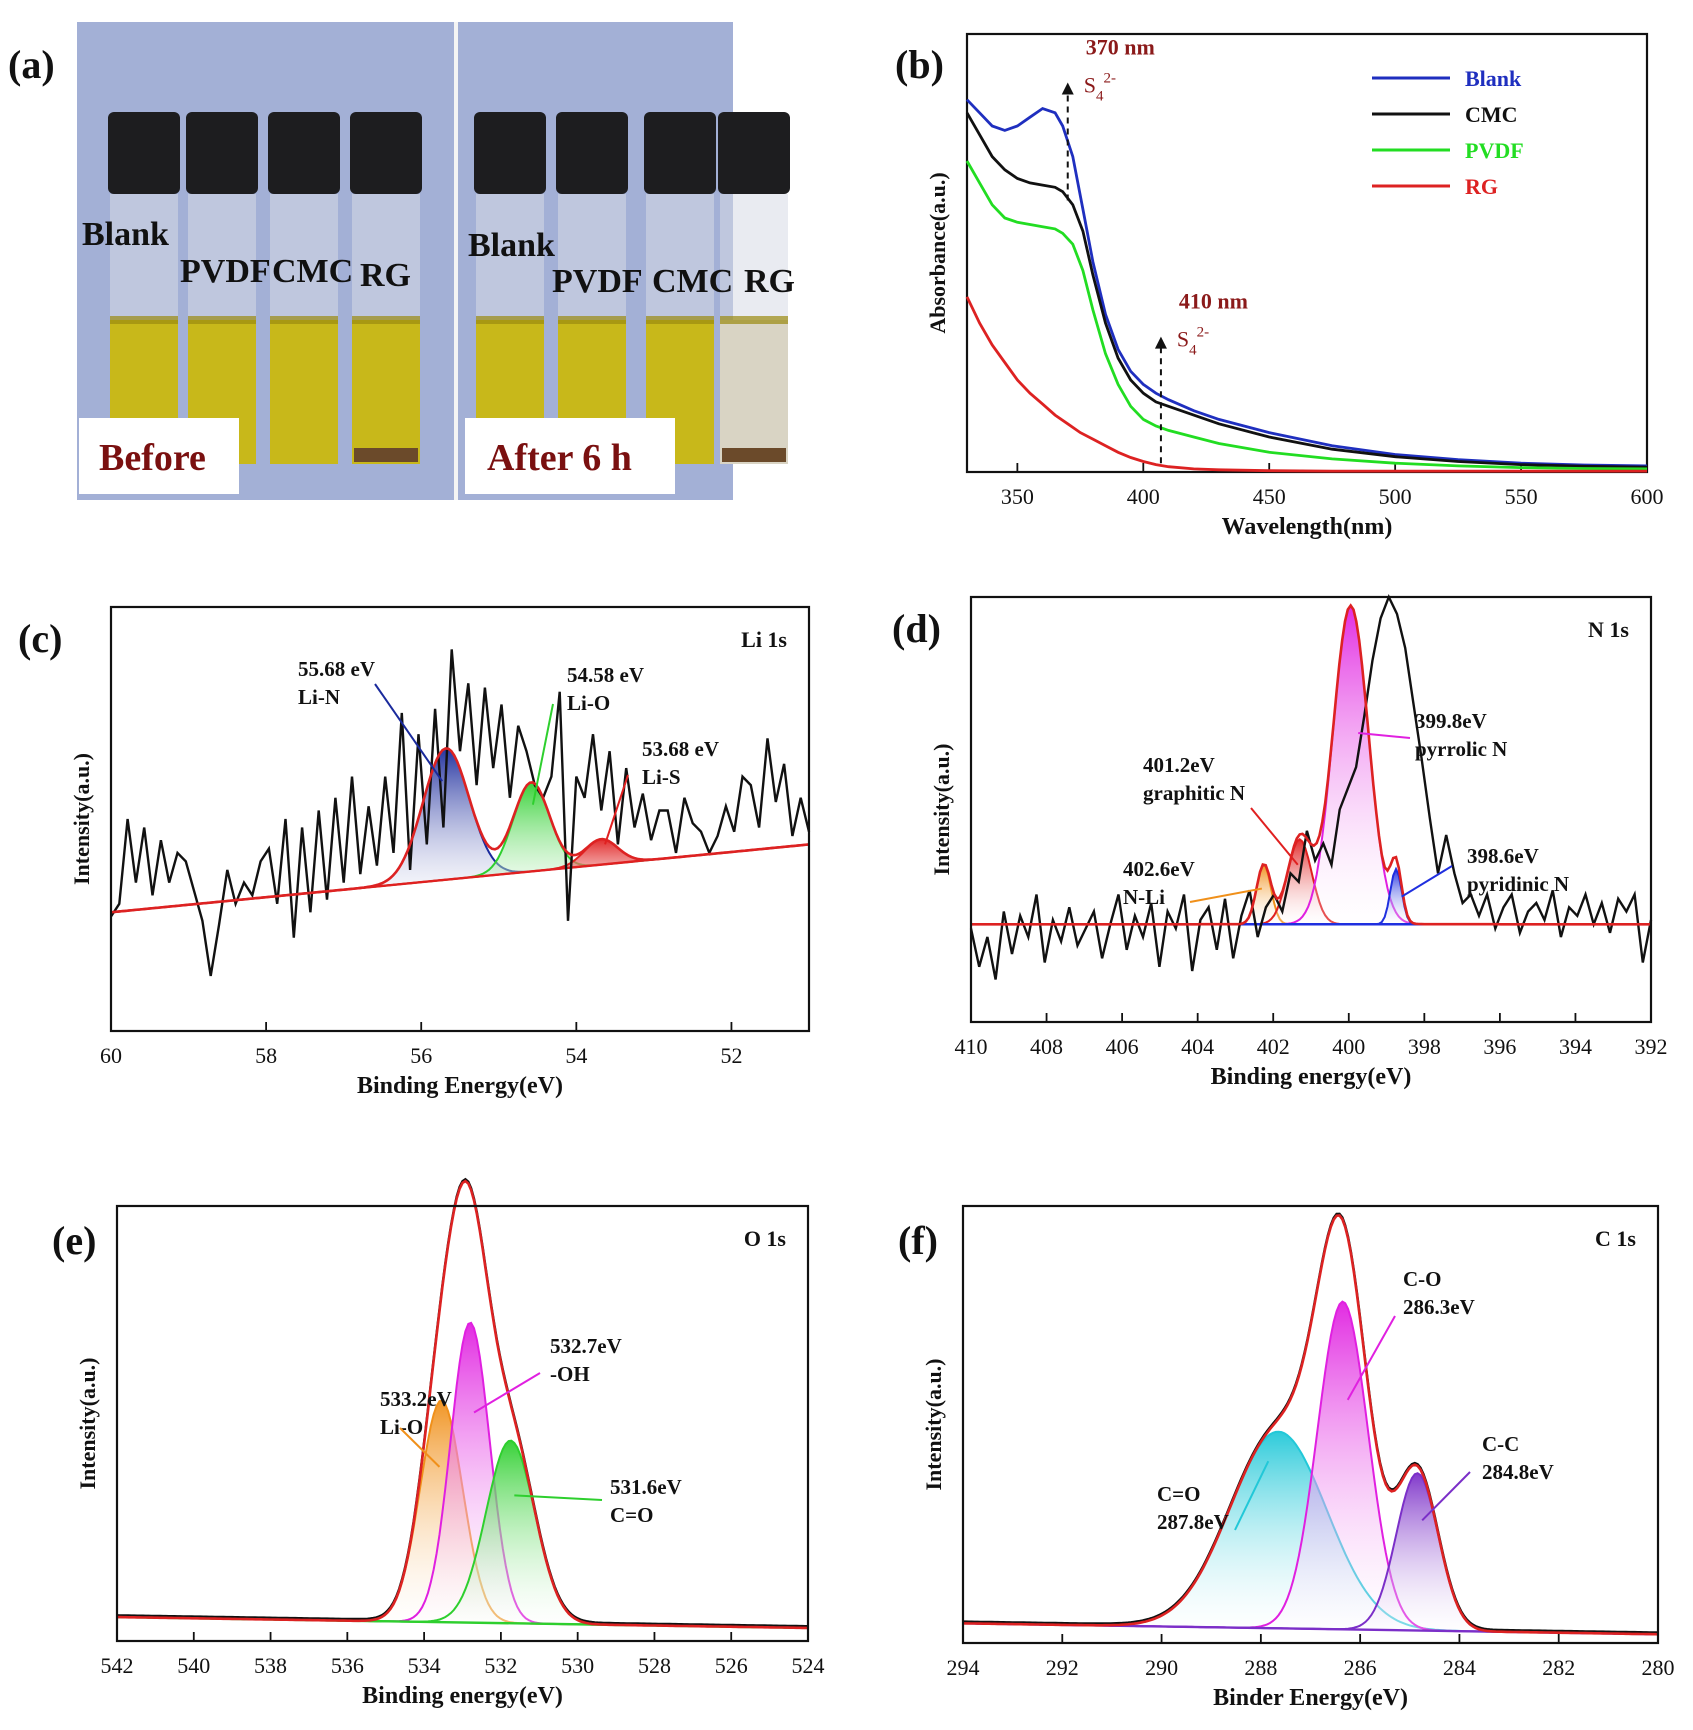 This screenshot has width=1693, height=1730. What do you see at coordinates (40, 638) in the screenshot?
I see `panel-label: (c)` at bounding box center [40, 638].